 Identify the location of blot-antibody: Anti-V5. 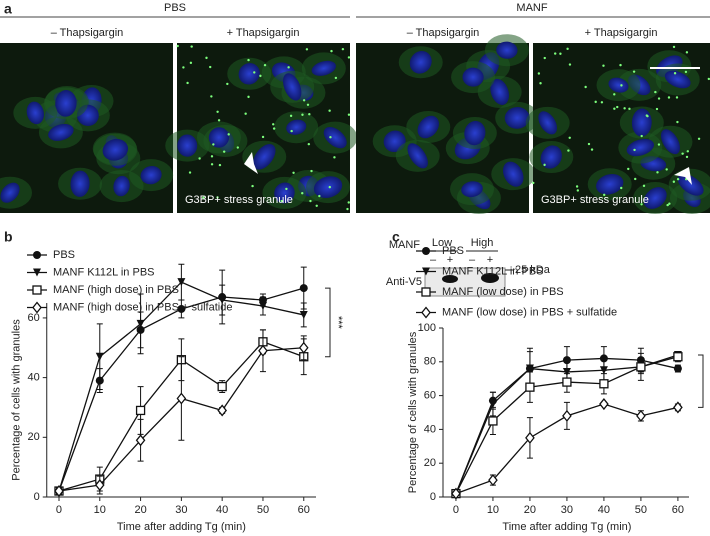
(404, 282).